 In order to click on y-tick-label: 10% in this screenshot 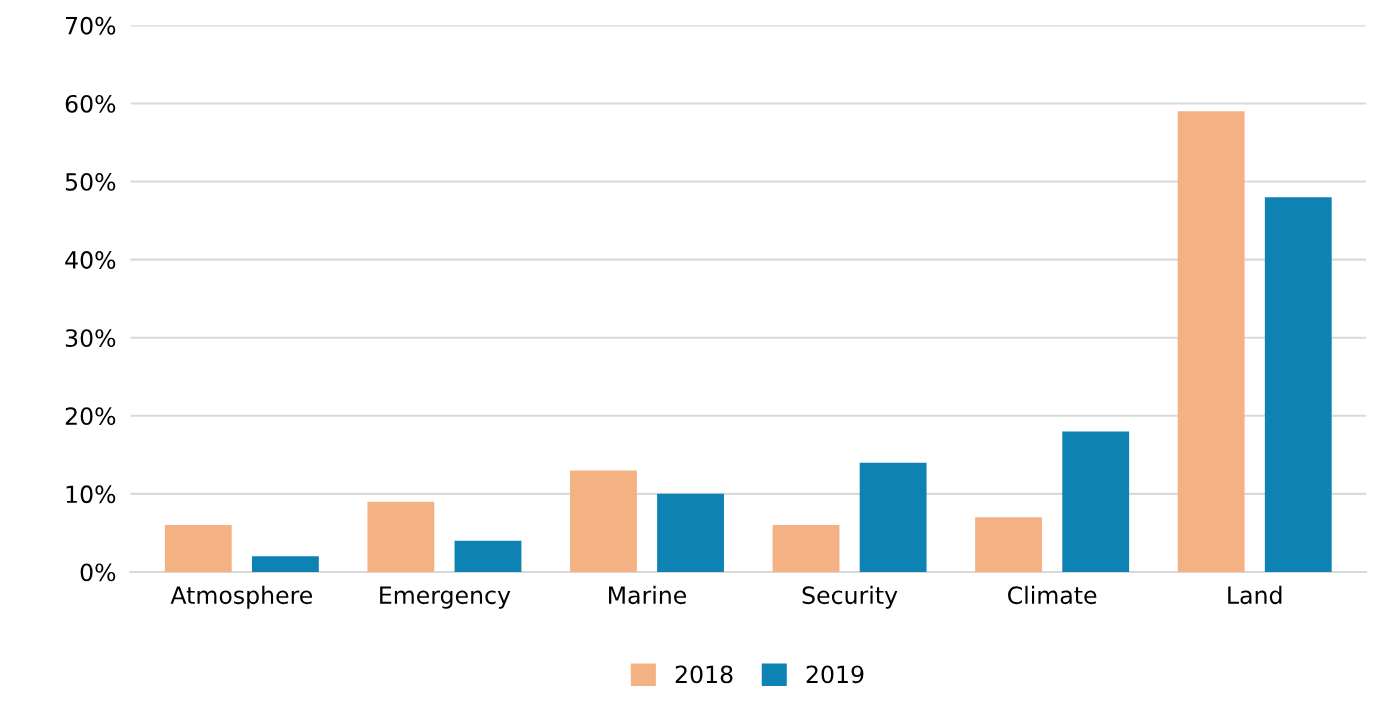, I will do `click(91, 494)`.